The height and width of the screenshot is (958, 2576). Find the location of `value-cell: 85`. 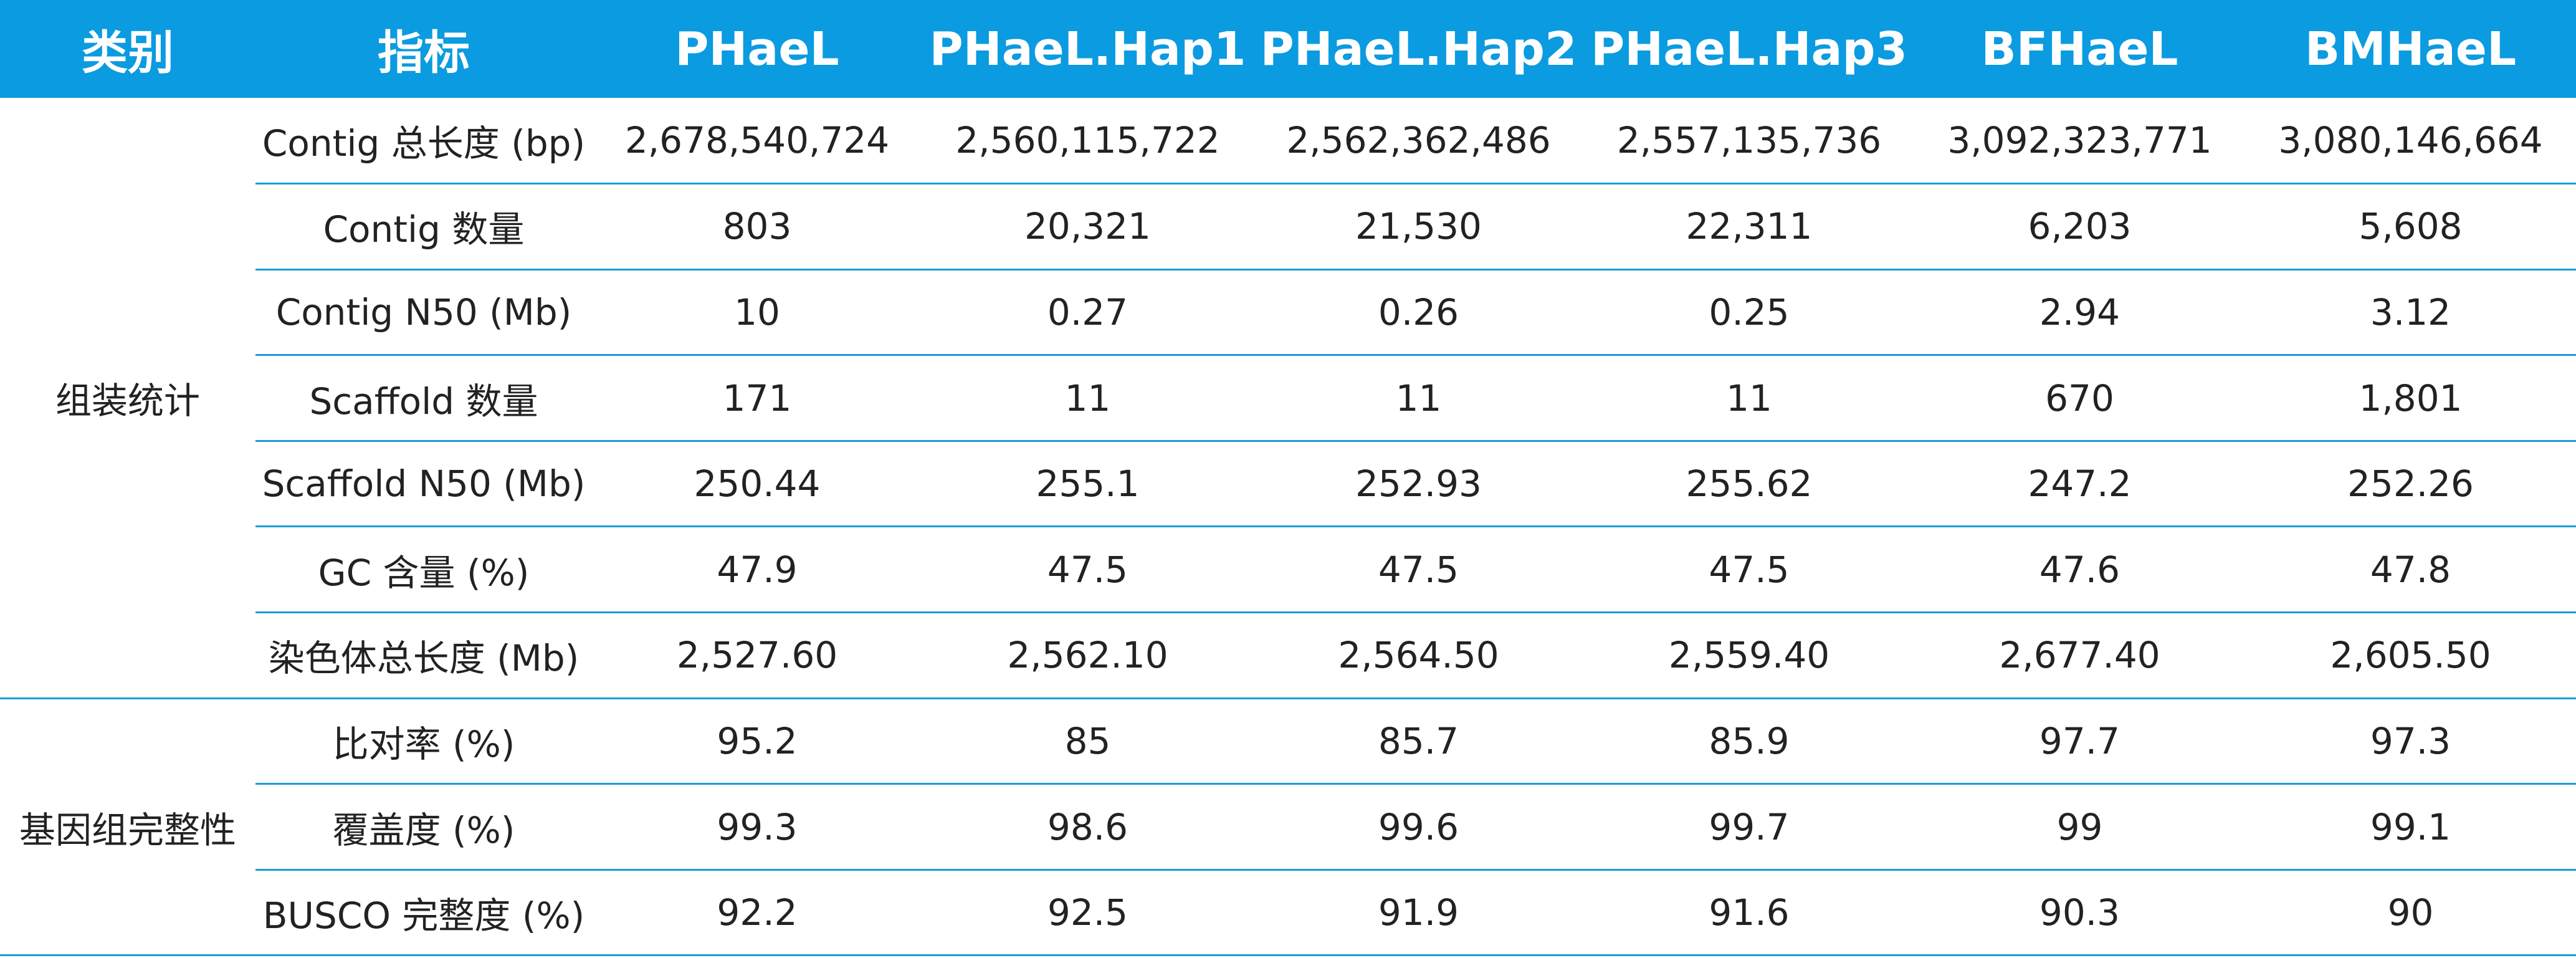

value-cell: 85 is located at coordinates (1087, 741).